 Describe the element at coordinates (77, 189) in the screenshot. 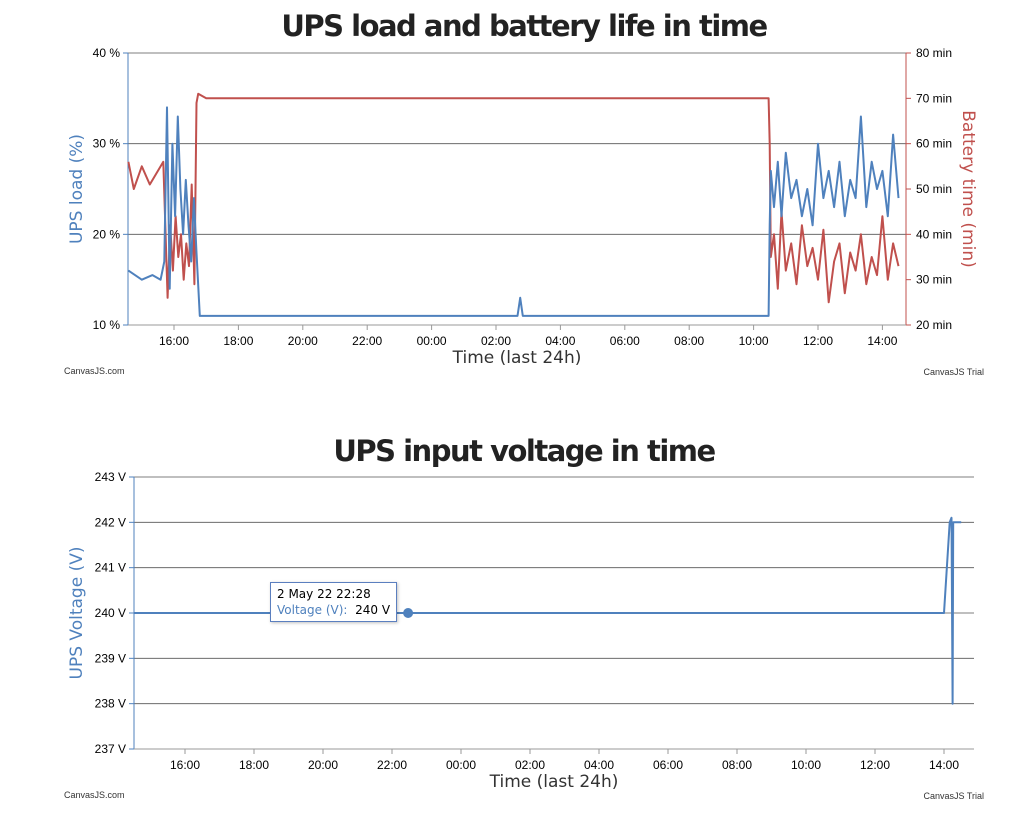

I see `chart1-left-axis-title: UPS load (%)` at that location.